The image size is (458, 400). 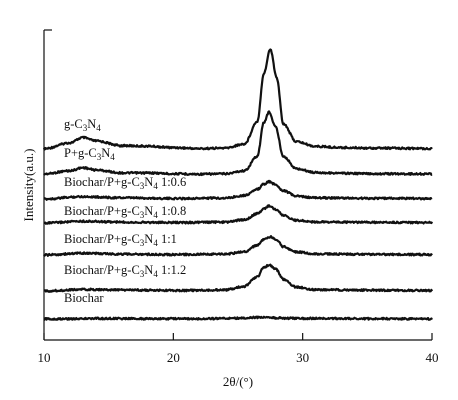 What do you see at coordinates (28, 185) in the screenshot?
I see `y-axis-label: Intensity(a.u.)` at bounding box center [28, 185].